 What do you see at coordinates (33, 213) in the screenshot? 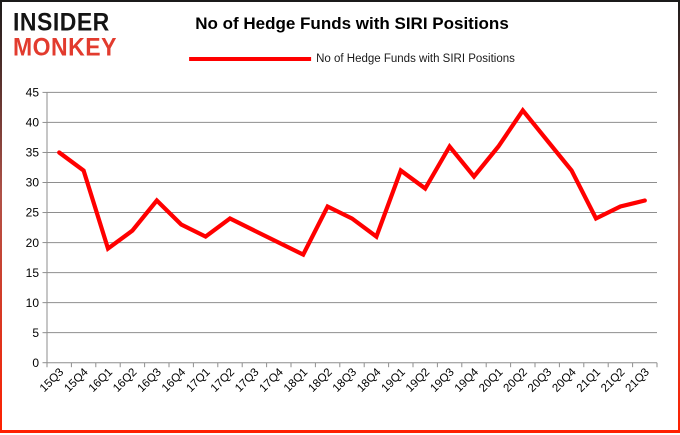
I see `y-tick-label: 25` at bounding box center [33, 213].